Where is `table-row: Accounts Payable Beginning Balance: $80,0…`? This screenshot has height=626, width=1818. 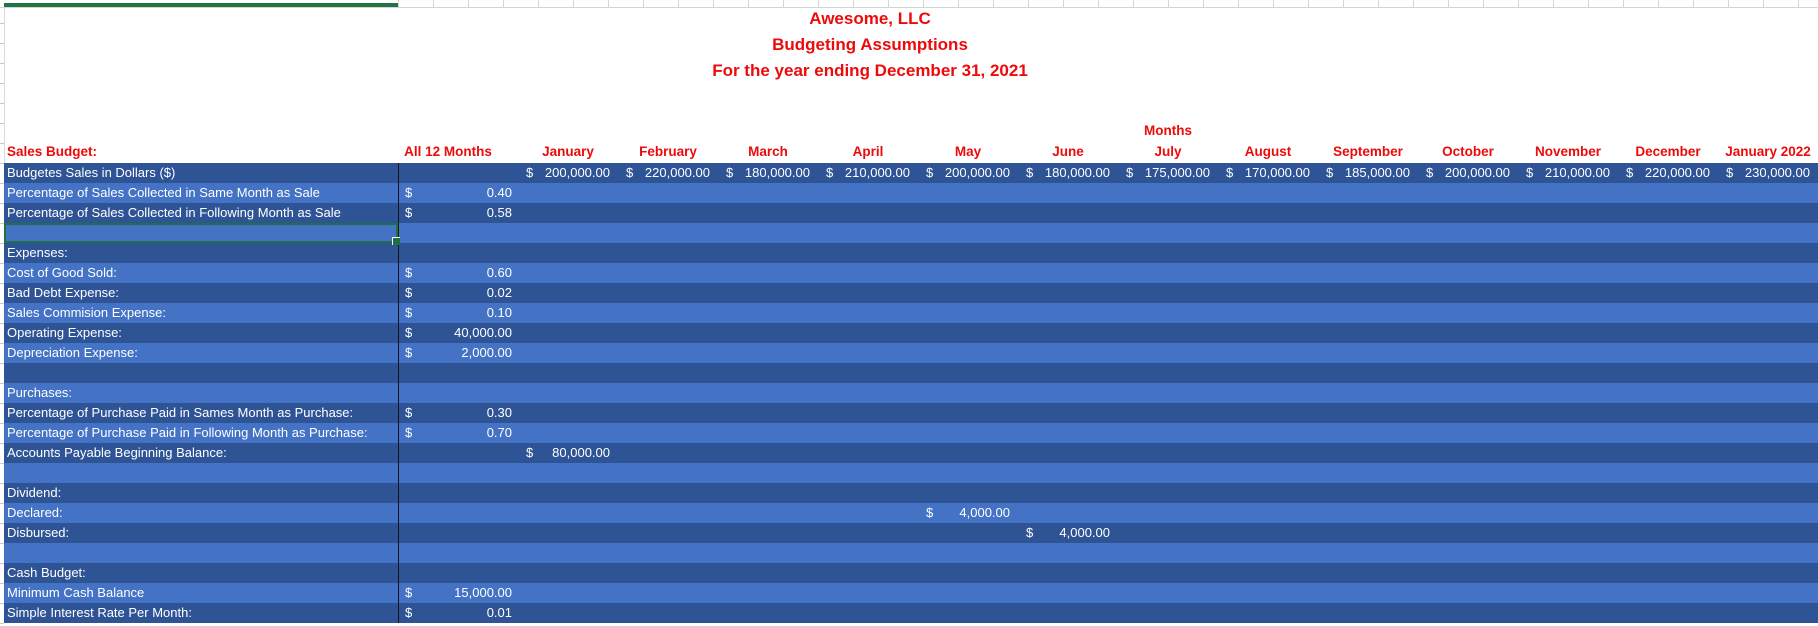 table-row: Accounts Payable Beginning Balance: $80,0… is located at coordinates (911, 453).